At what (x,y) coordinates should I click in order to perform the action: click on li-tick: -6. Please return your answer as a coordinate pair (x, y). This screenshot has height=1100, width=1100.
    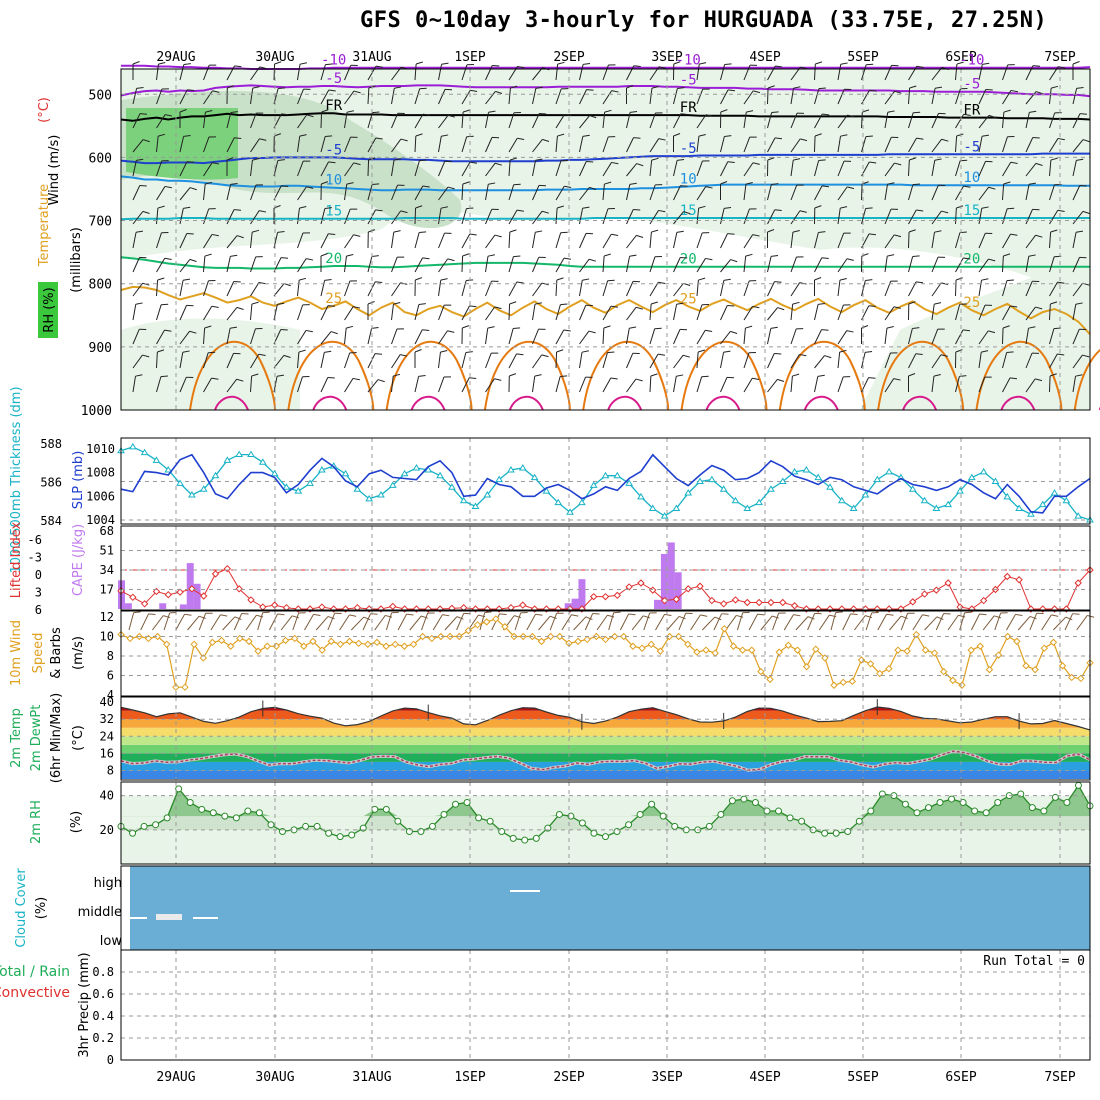
    Looking at the image, I should click on (35, 540).